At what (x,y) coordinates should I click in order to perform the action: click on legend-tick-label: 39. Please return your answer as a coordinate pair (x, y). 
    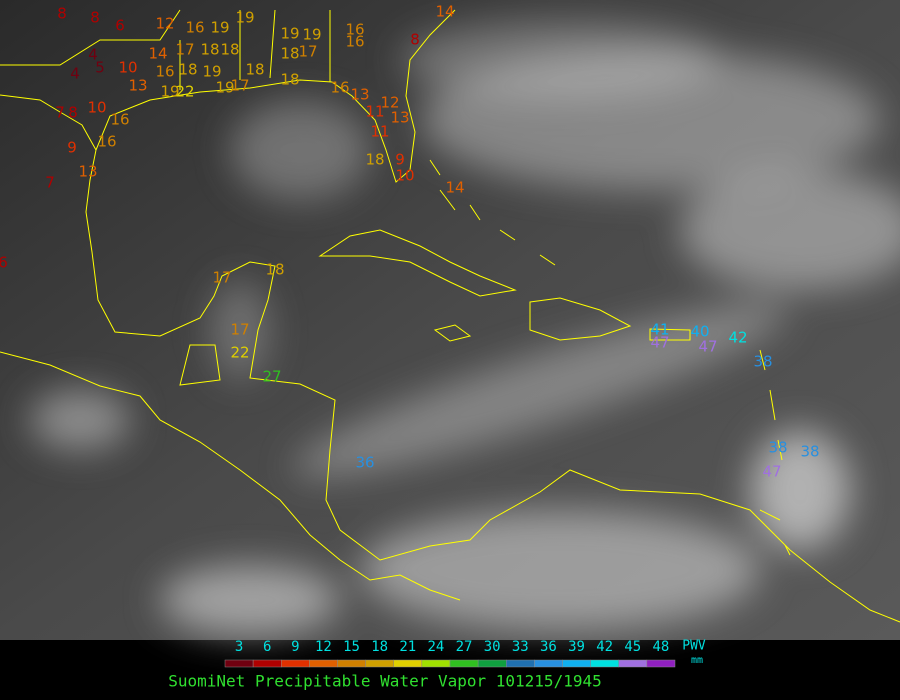
    Looking at the image, I should click on (576, 647).